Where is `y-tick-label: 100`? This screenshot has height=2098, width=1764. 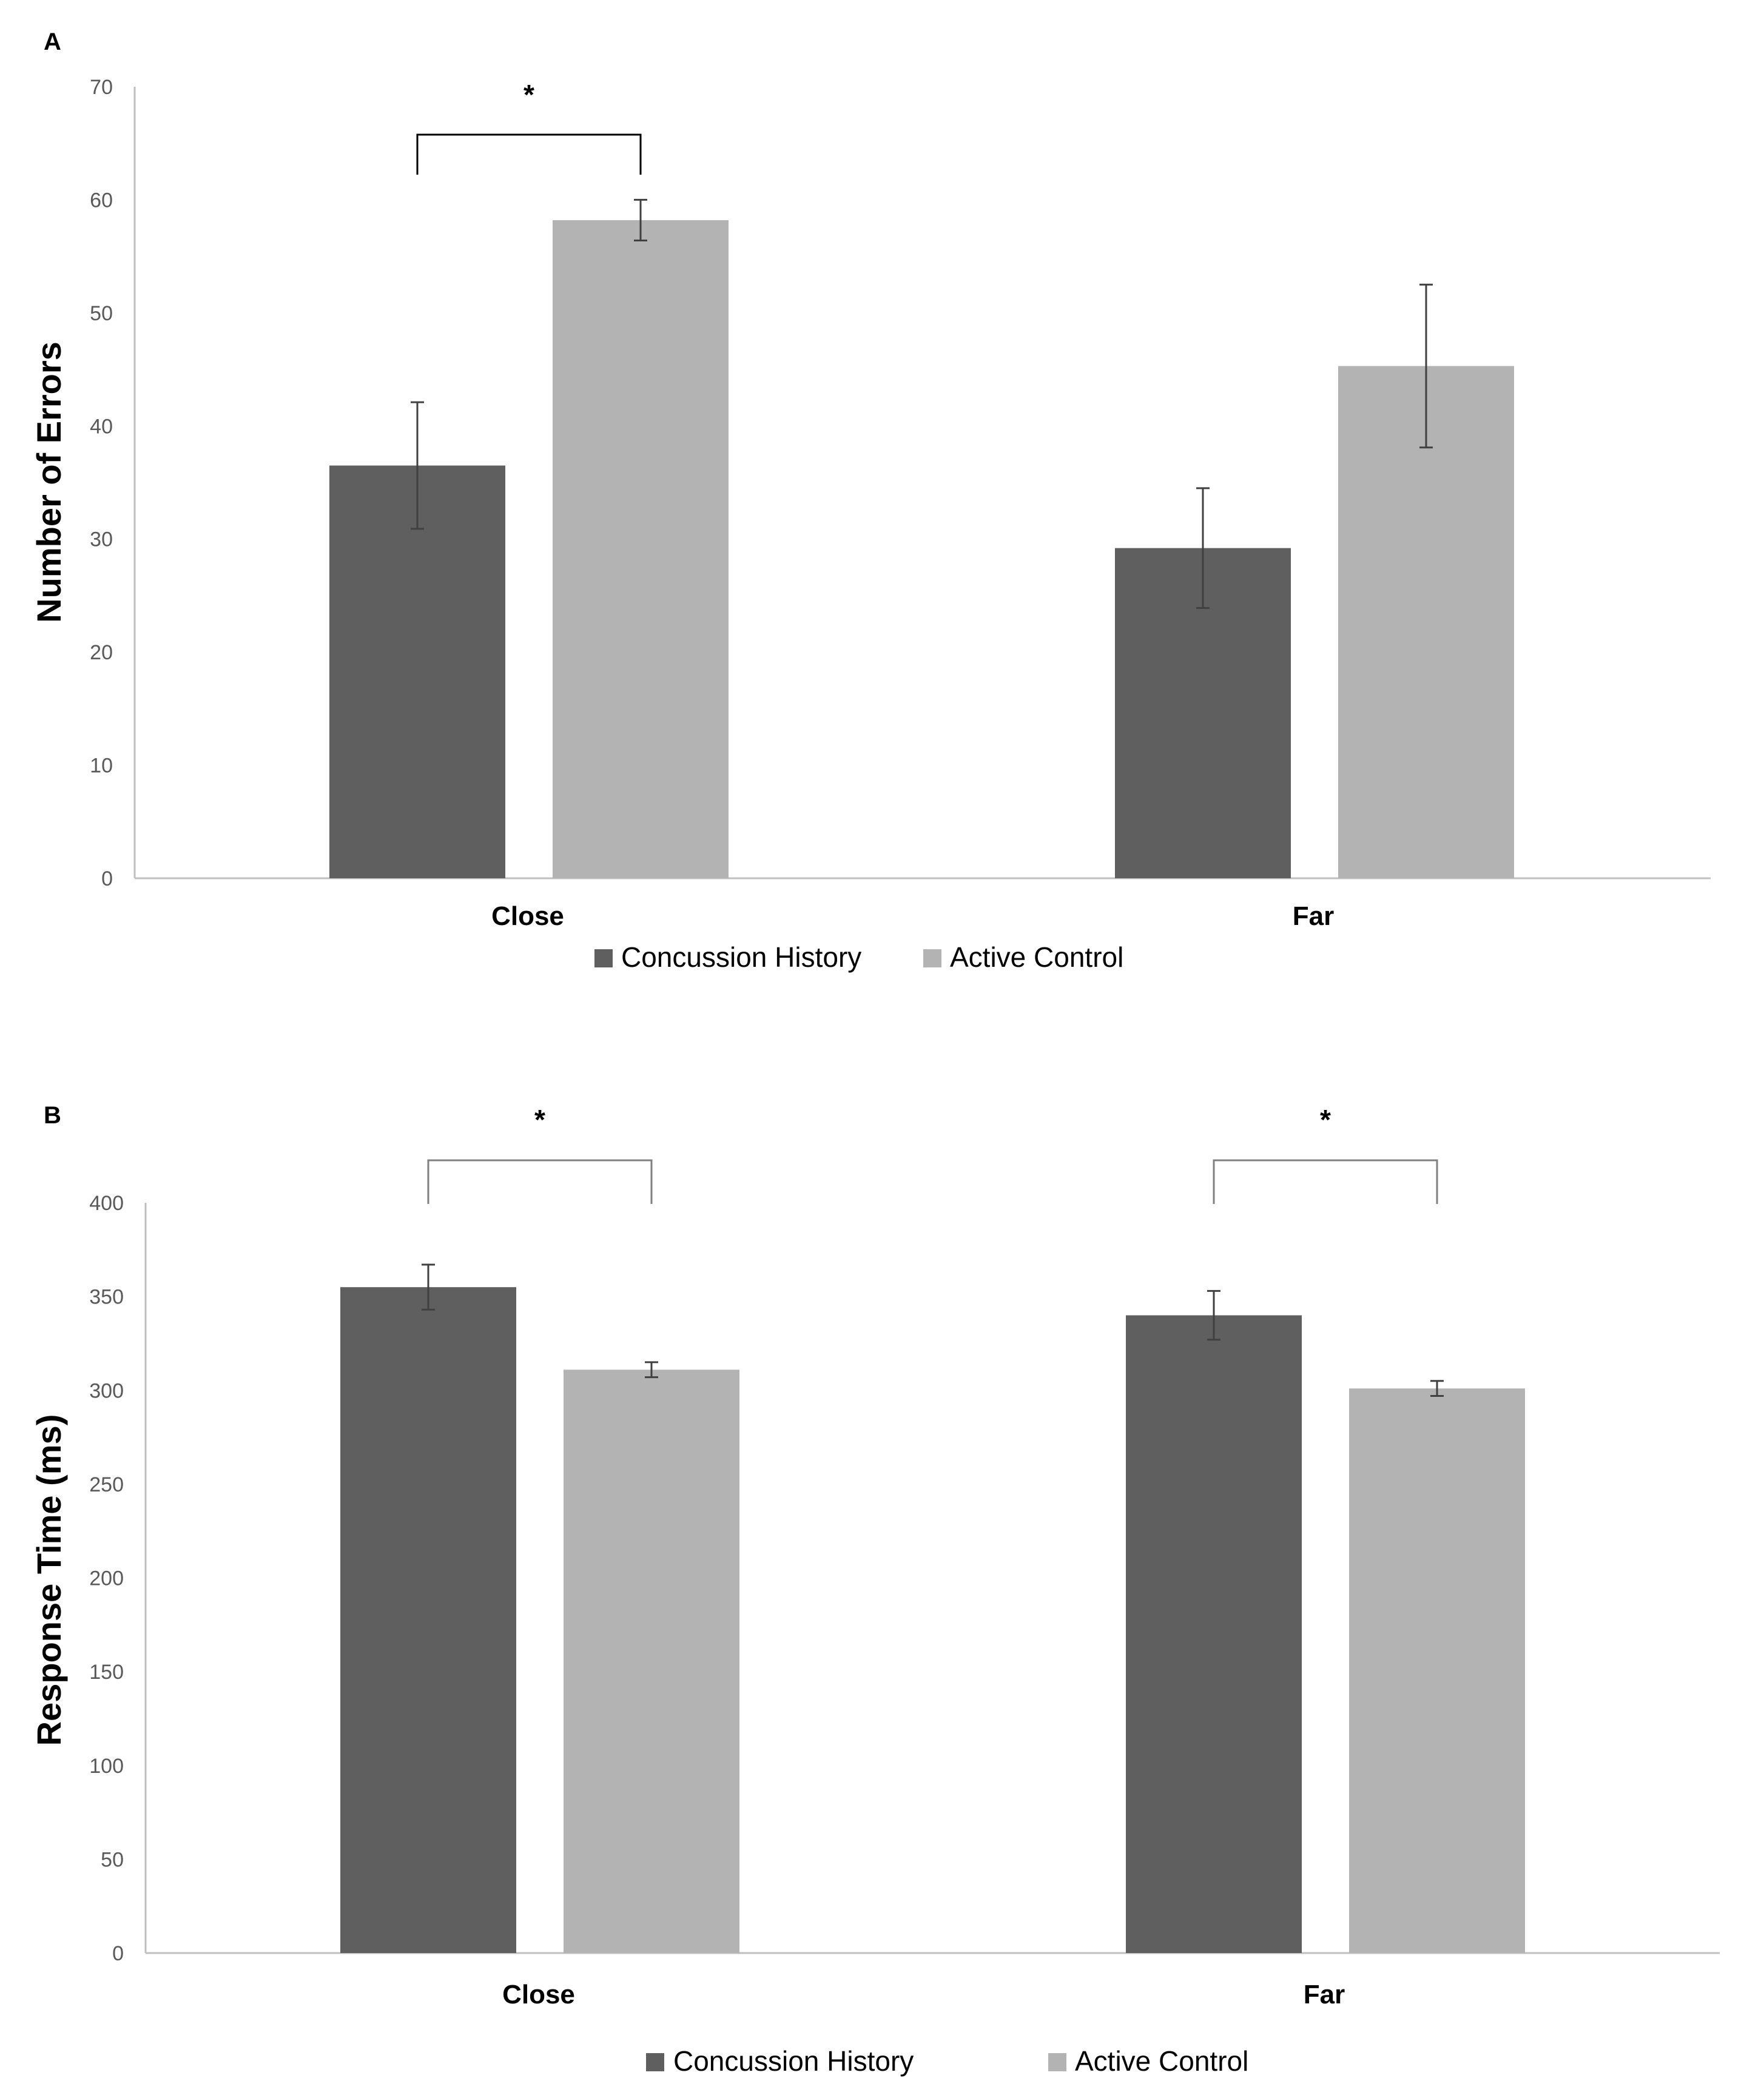 y-tick-label: 100 is located at coordinates (106, 1766).